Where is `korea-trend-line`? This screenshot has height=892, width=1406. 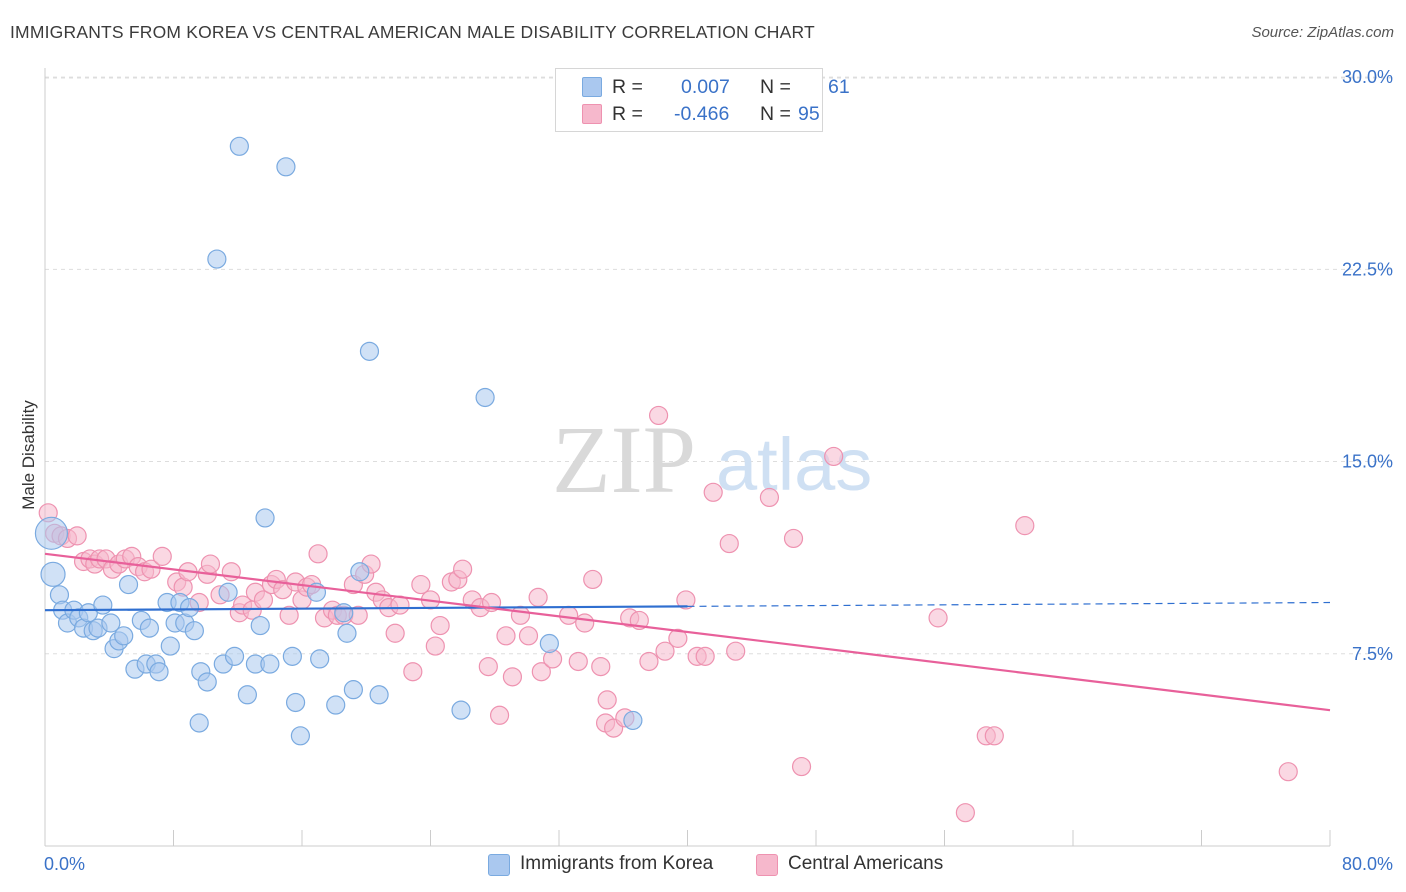
korea-trend-line is located at coordinates (366, 608).